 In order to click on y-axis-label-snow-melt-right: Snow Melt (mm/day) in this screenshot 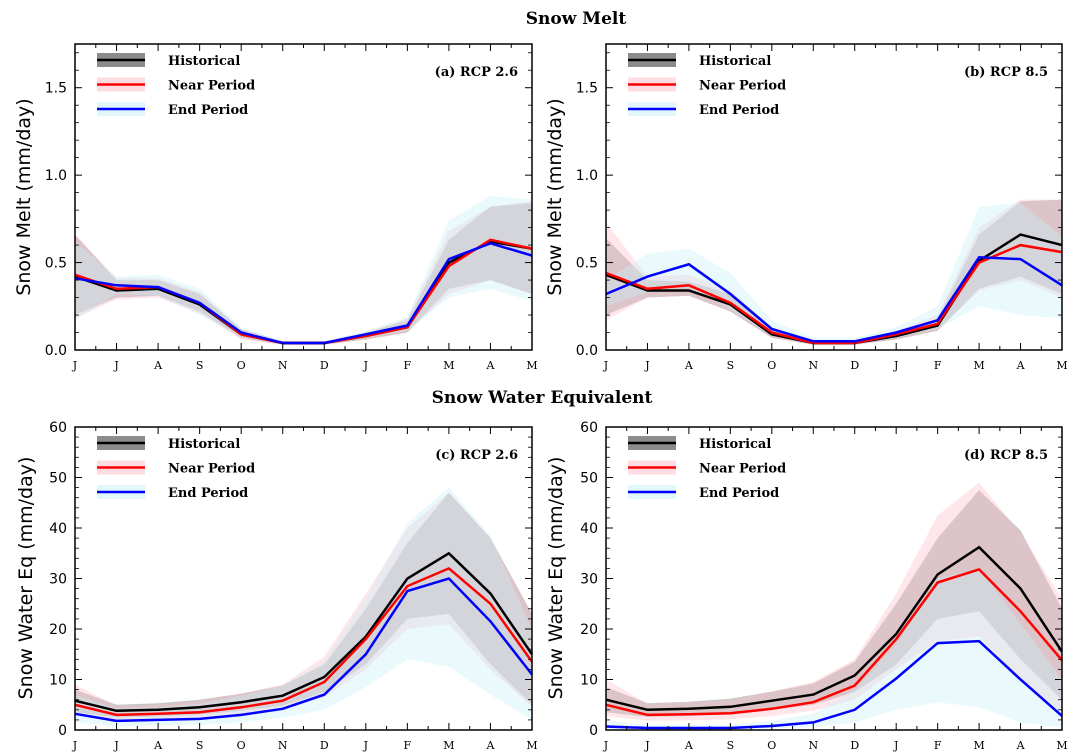, I will do `click(555, 196)`.